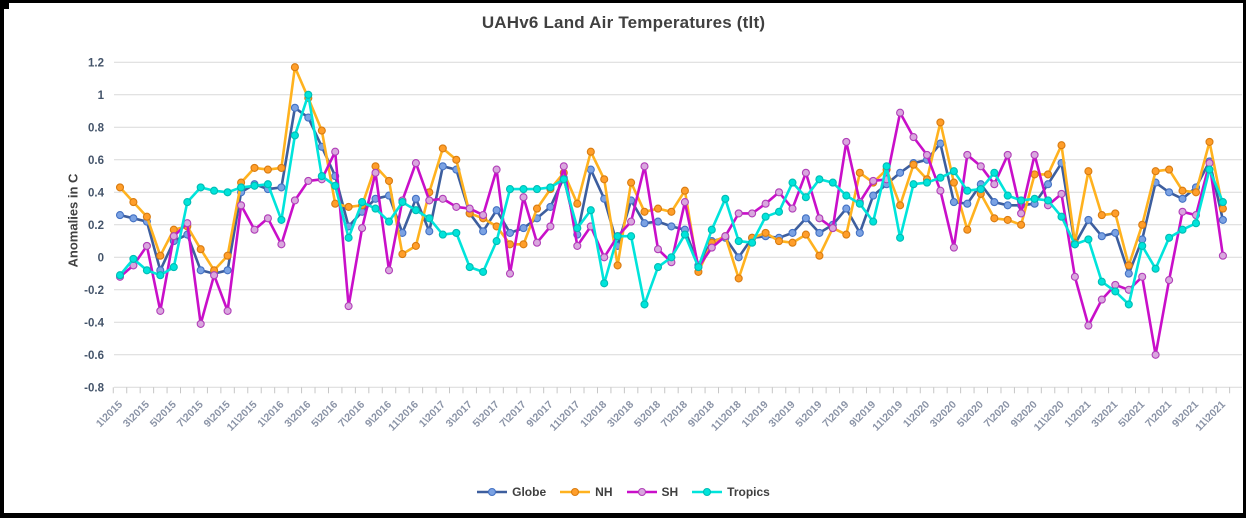 This screenshot has width=1246, height=518. Describe the element at coordinates (136, 414) in the screenshot. I see `svg-text: 3\2015` at that location.